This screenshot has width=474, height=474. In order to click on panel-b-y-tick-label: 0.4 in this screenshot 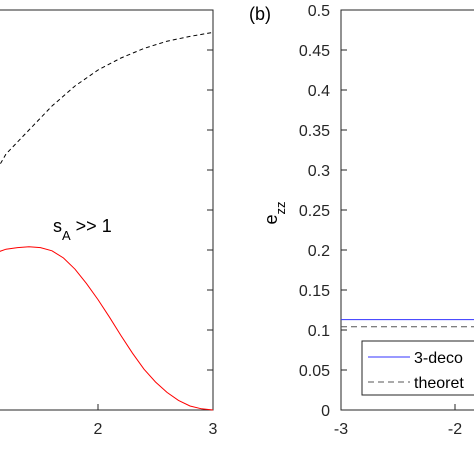, I will do `click(319, 91)`.